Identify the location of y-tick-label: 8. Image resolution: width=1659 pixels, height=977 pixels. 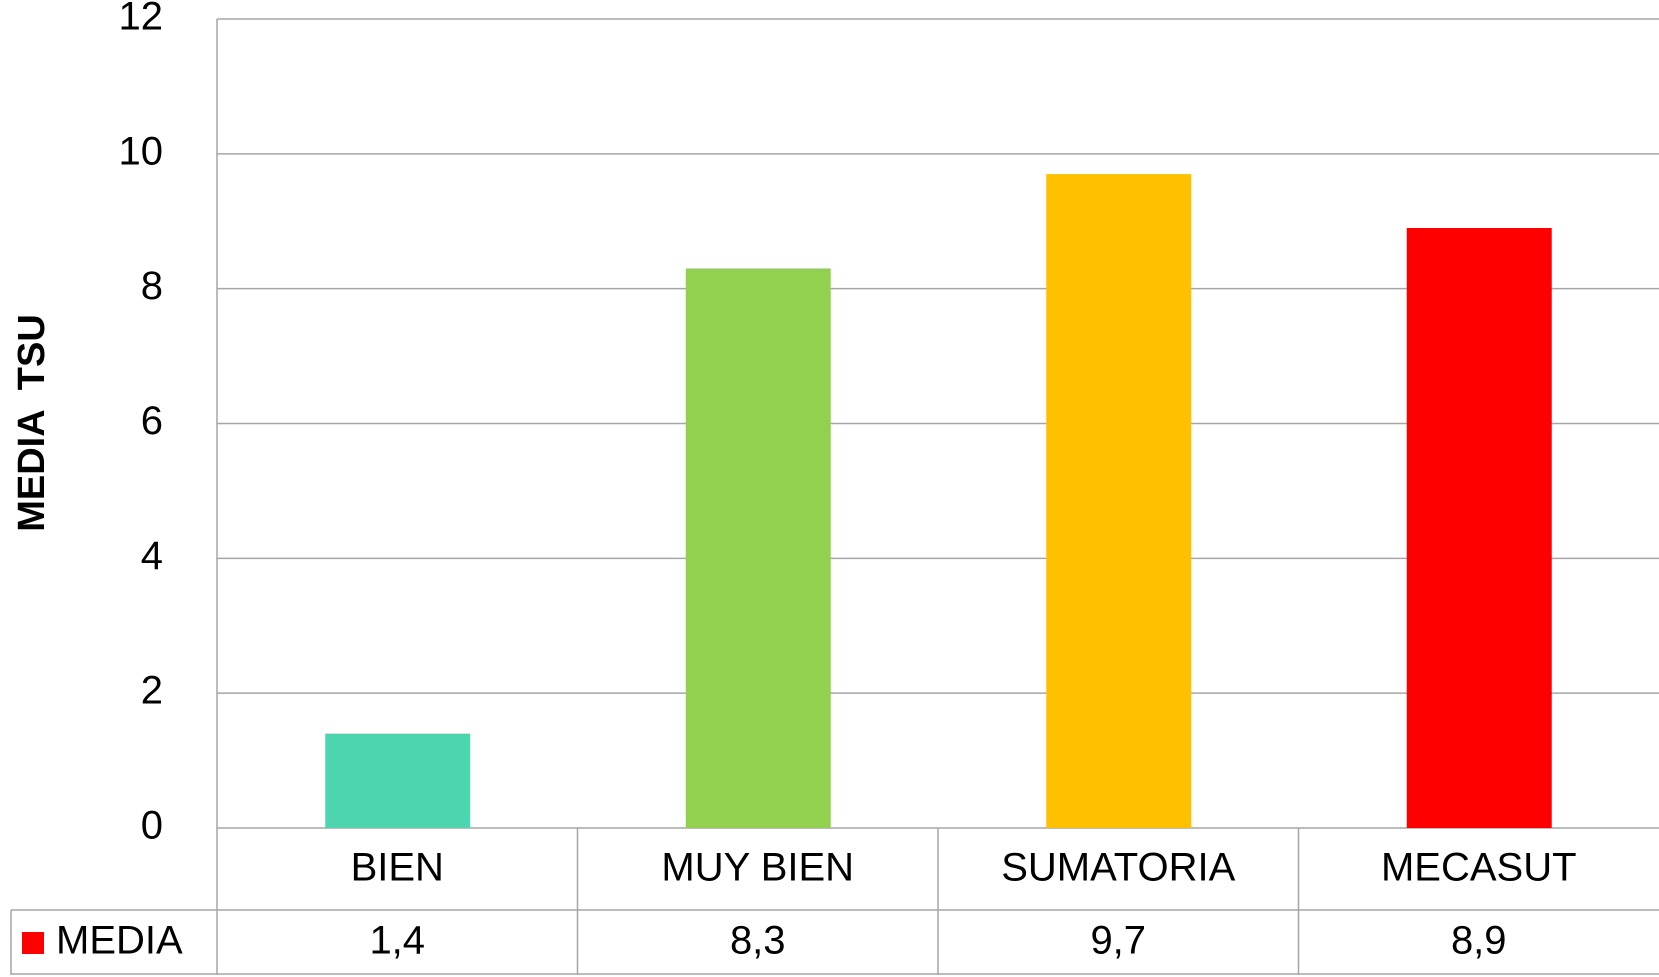
(152, 286).